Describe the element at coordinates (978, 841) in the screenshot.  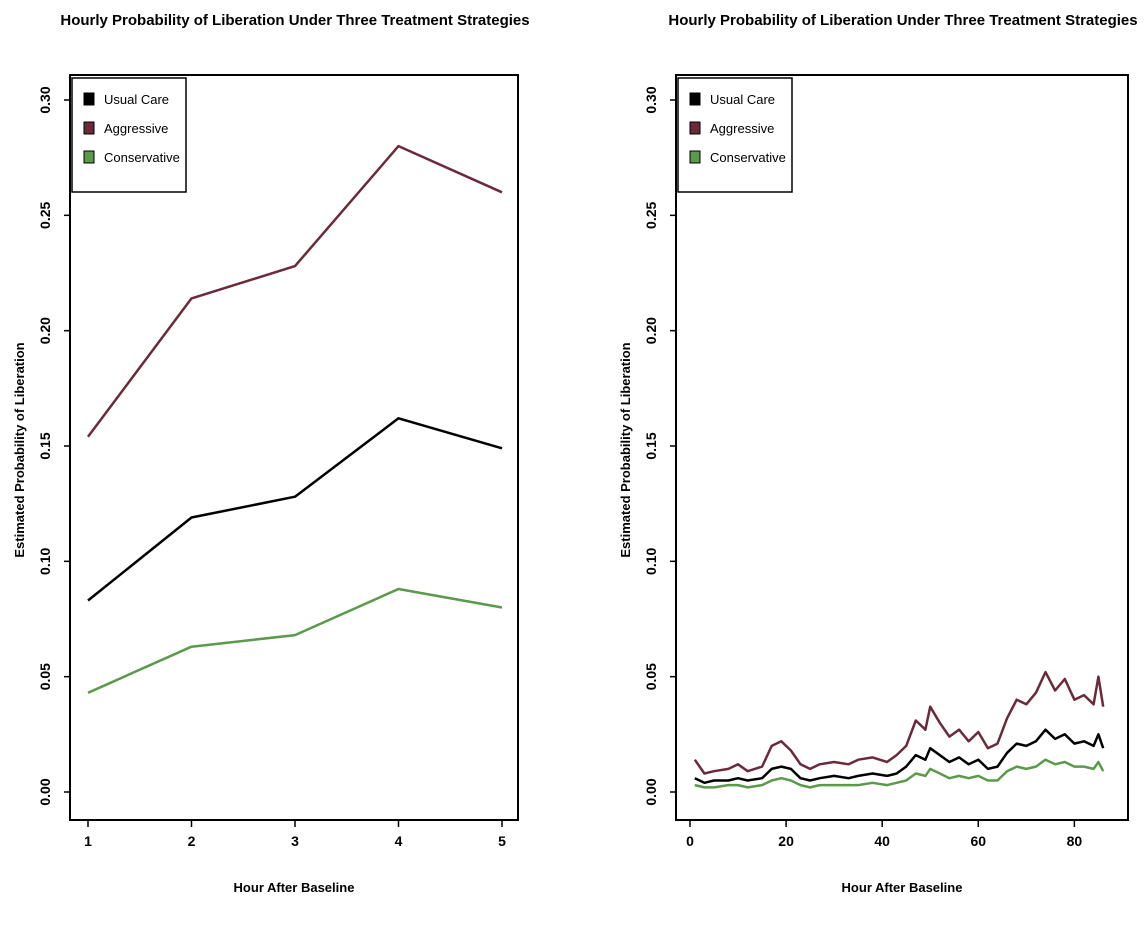
I see `x-tick-label: 60` at that location.